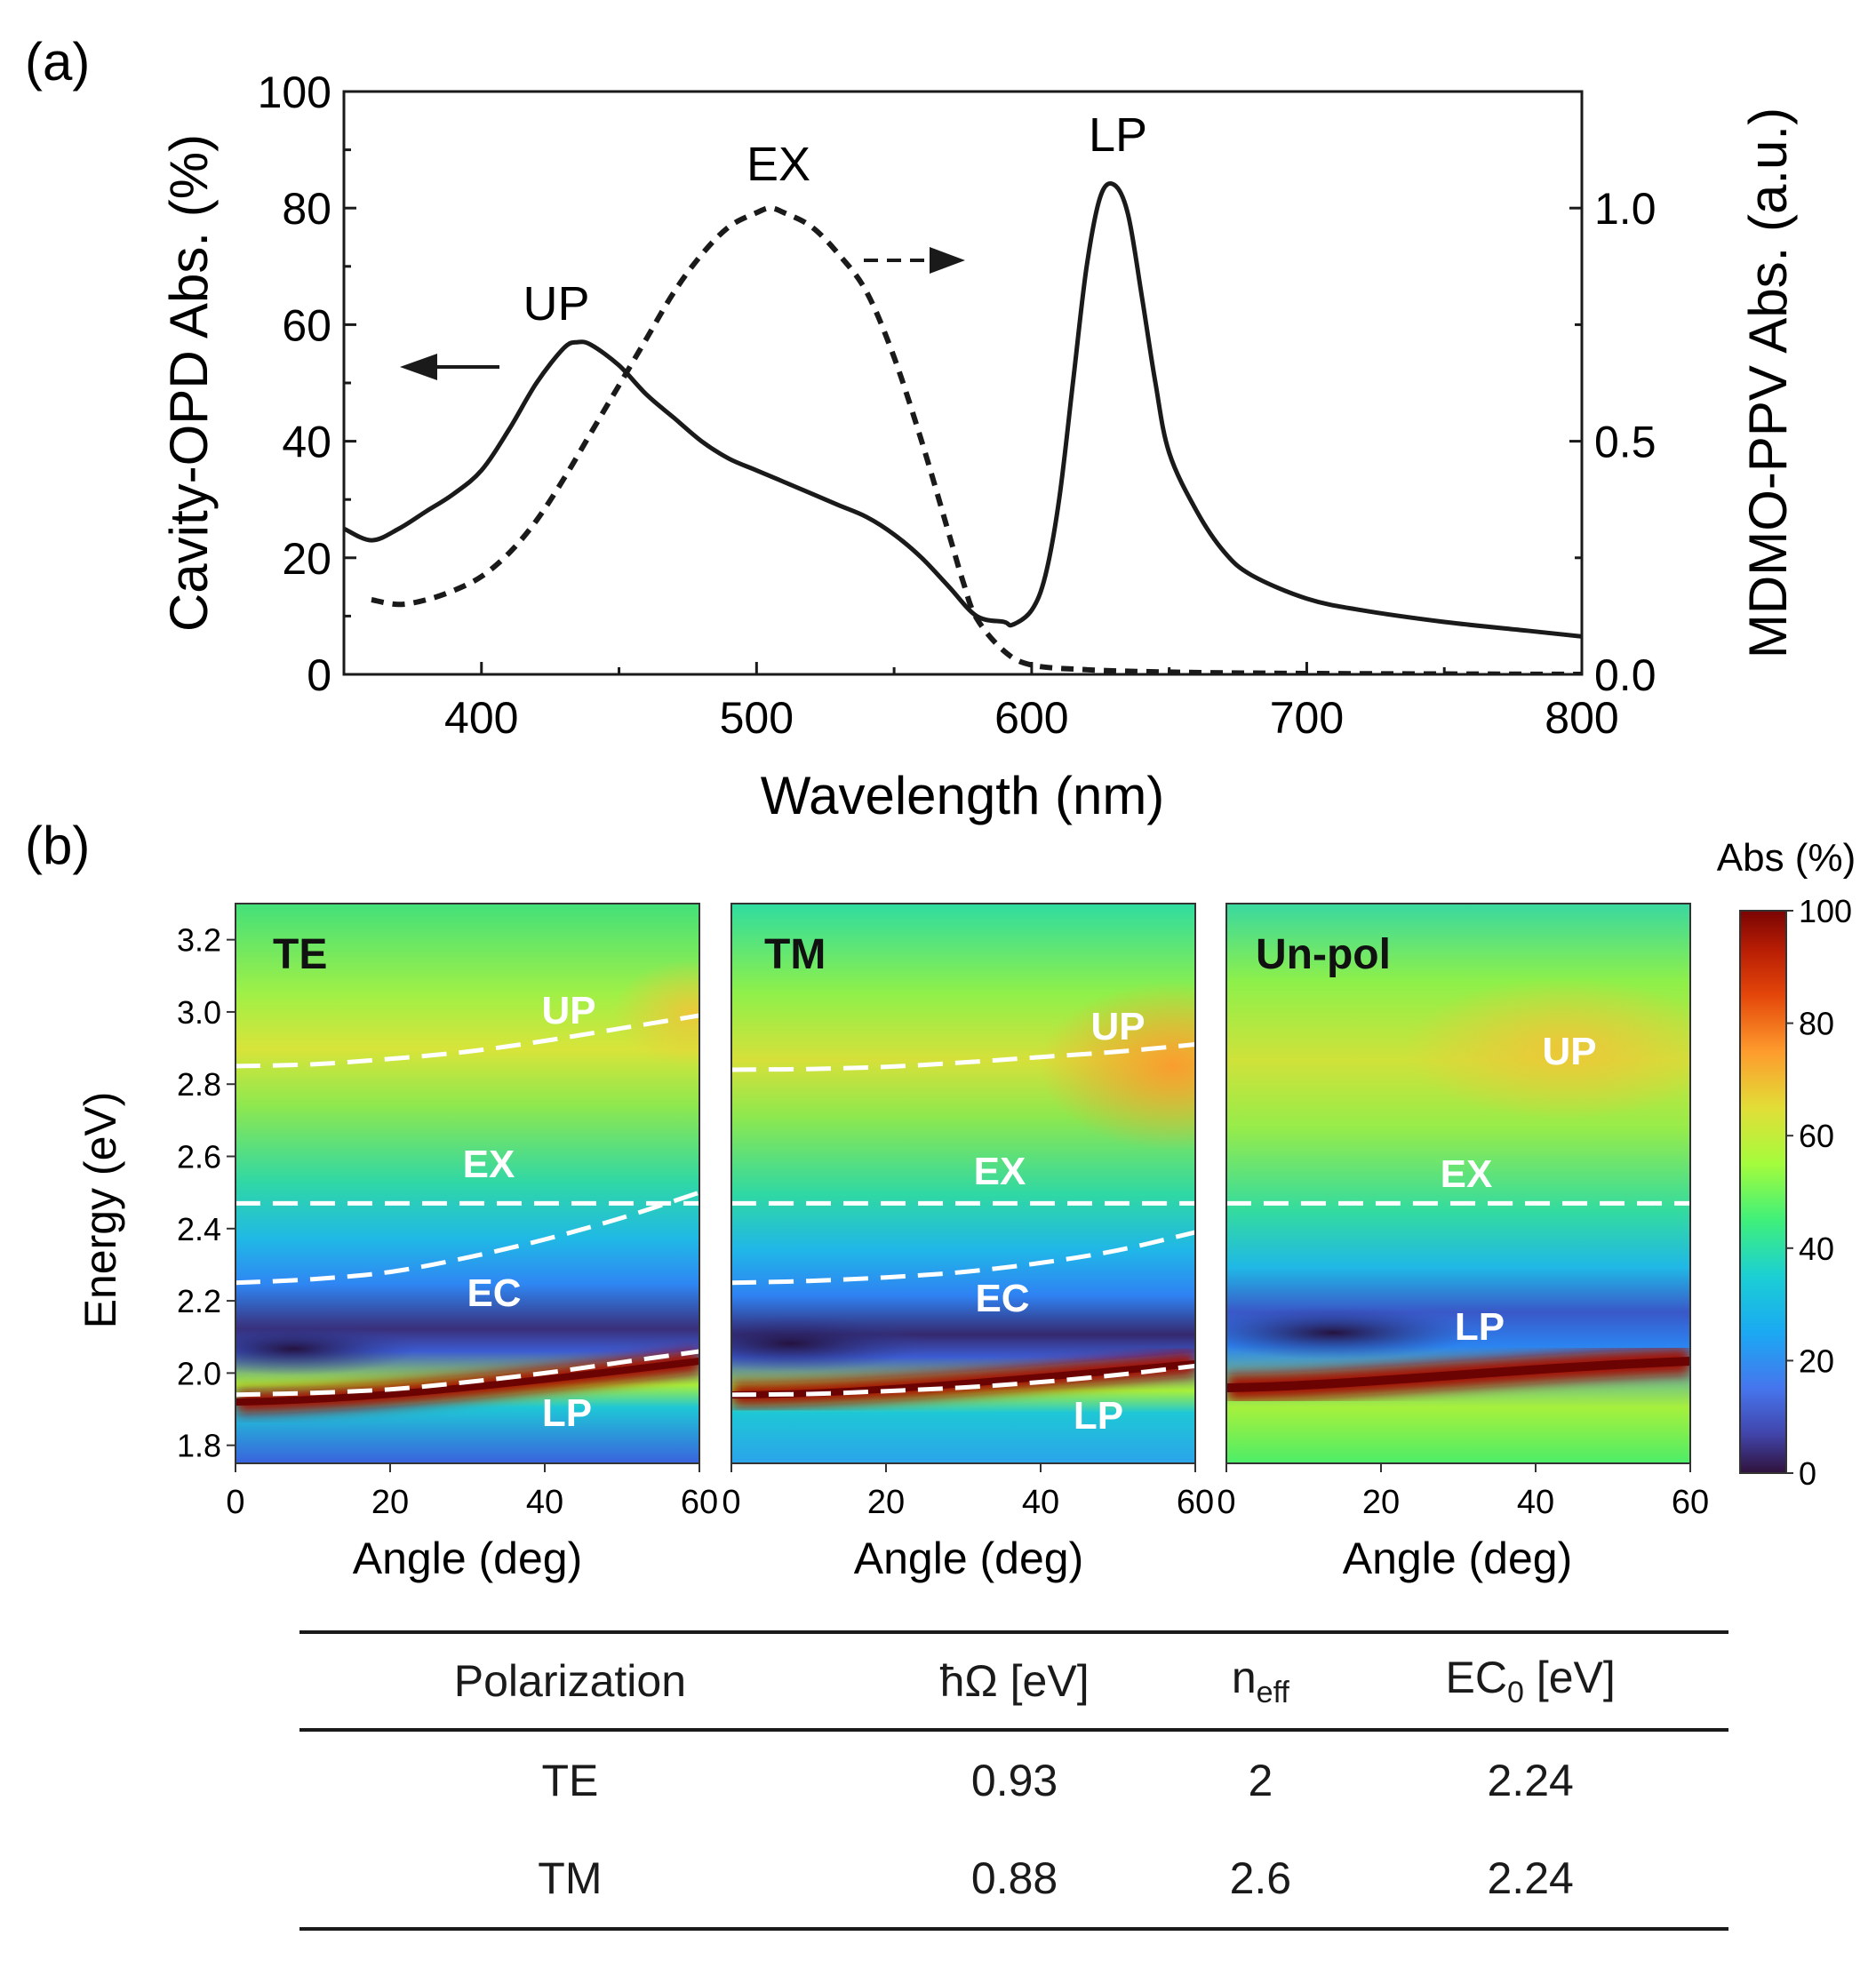  Describe the element at coordinates (481, 718) in the screenshot. I see `x-tick-label: 400` at that location.